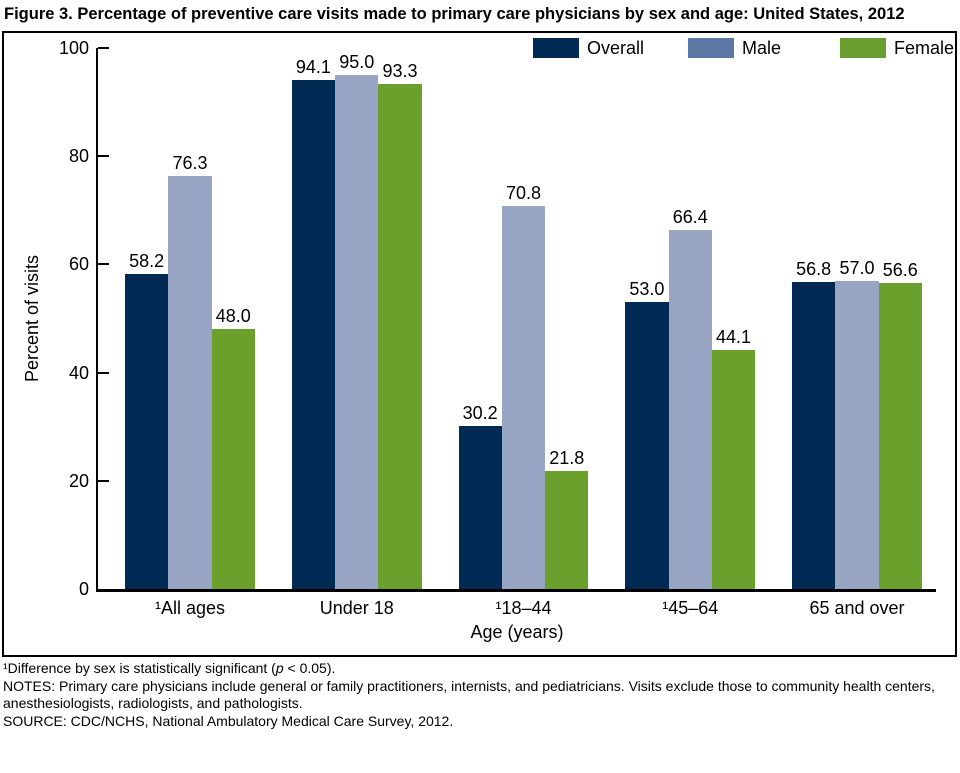  What do you see at coordinates (190, 371) in the screenshot?
I see `bar-male-all-ages: 76.3` at bounding box center [190, 371].